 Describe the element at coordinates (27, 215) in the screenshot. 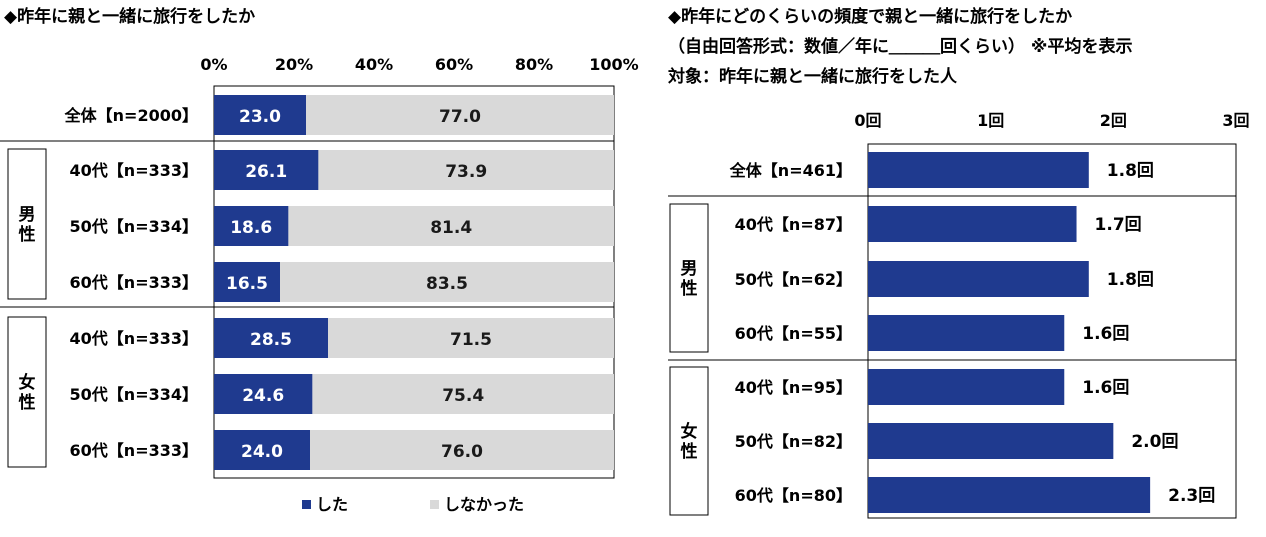

I see `left-group-label-char: 男` at that location.